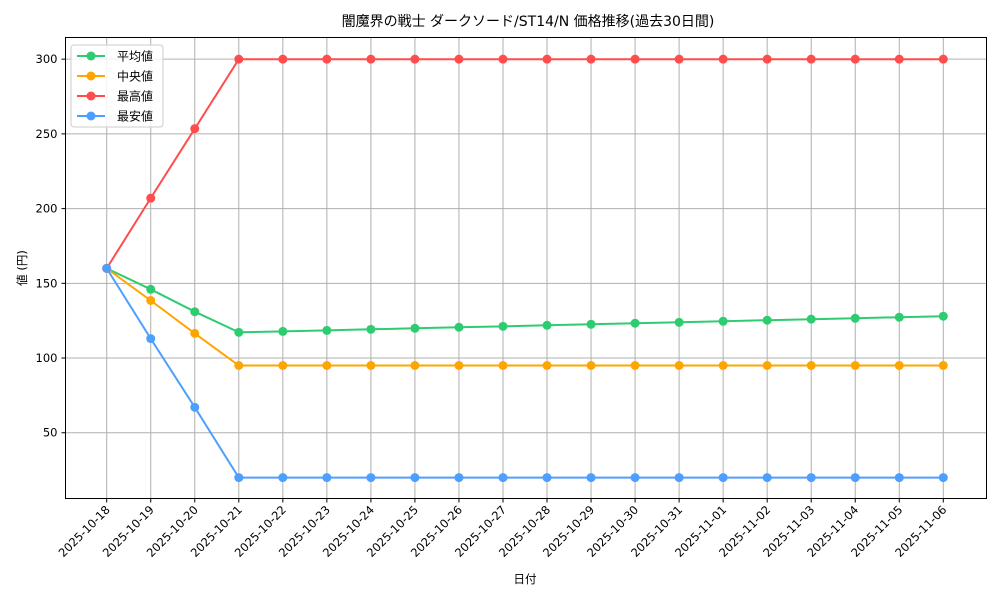  Describe the element at coordinates (47, 358) in the screenshot. I see `y-tick-label: 100` at that location.